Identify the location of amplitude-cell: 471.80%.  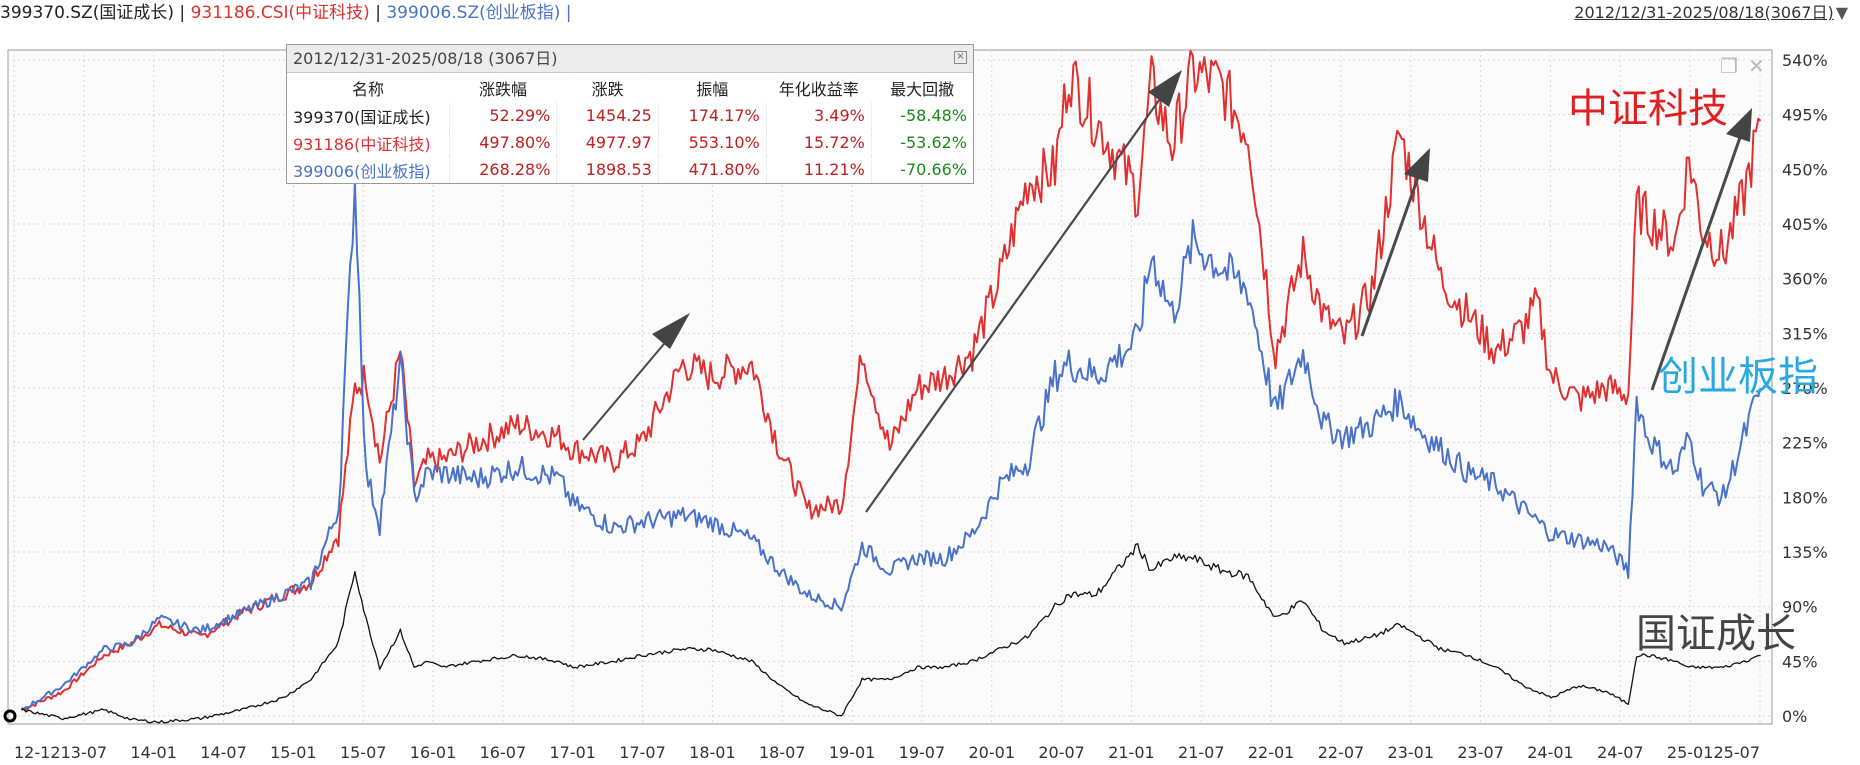
(712, 169).